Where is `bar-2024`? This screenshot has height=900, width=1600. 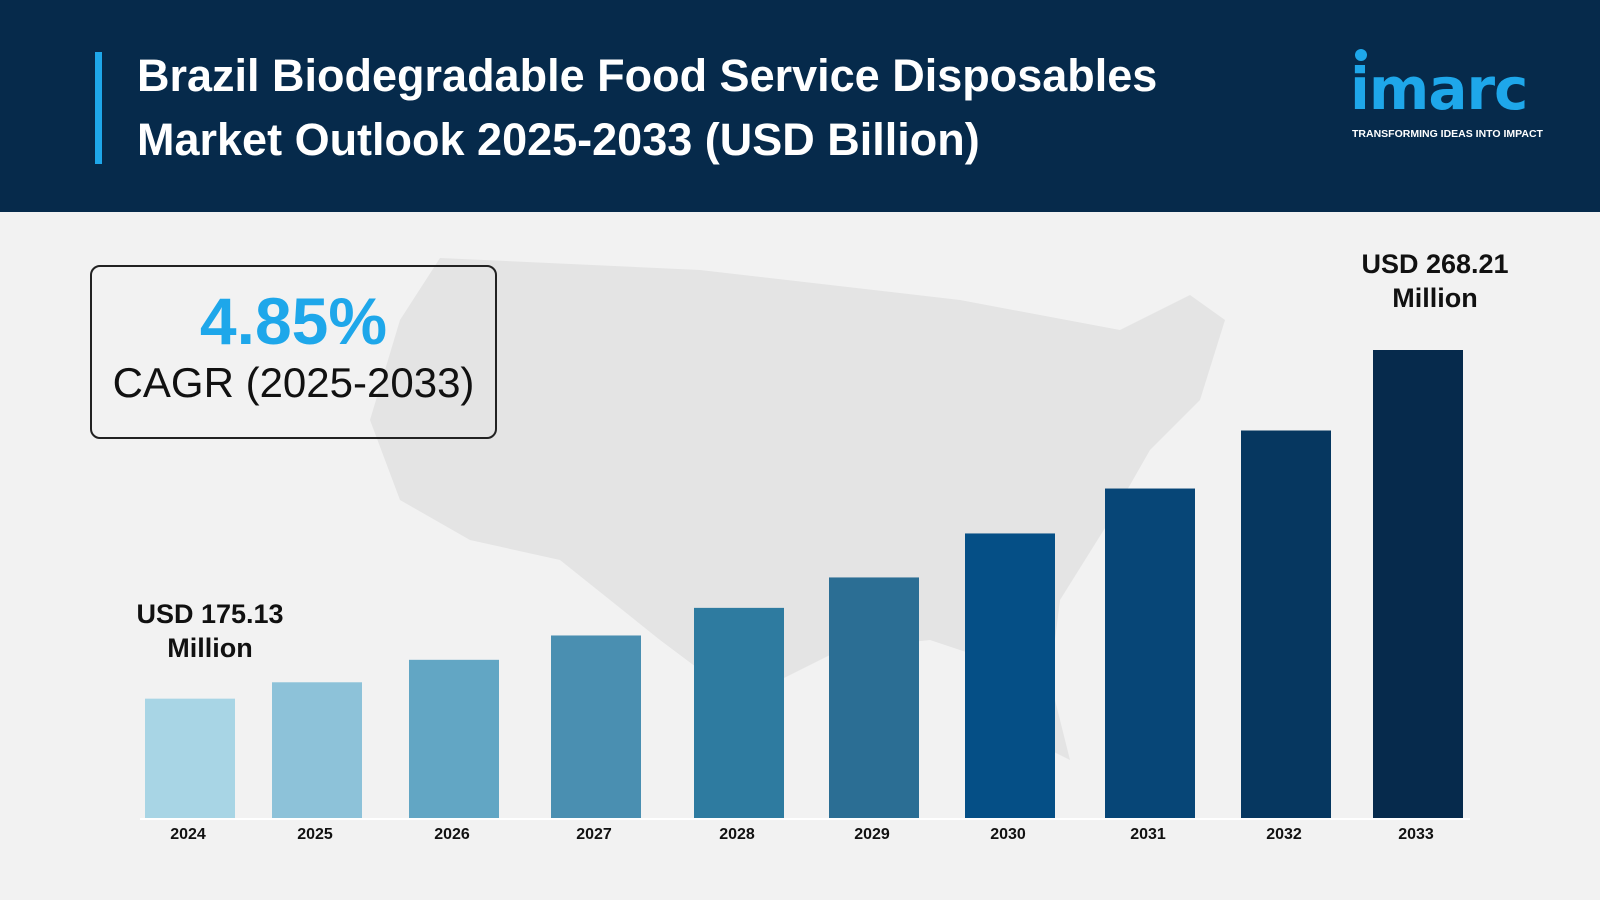 bar-2024 is located at coordinates (190, 758).